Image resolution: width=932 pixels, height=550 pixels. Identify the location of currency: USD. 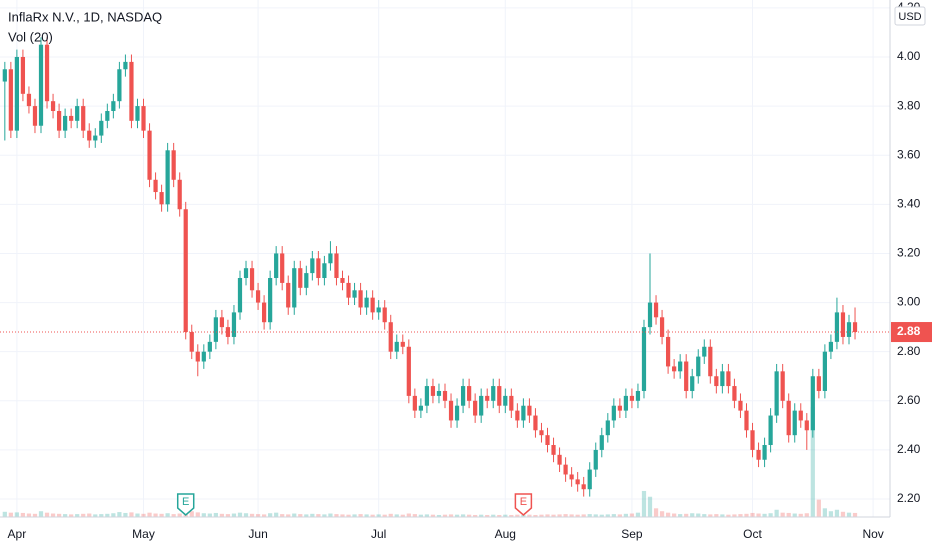
(909, 17).